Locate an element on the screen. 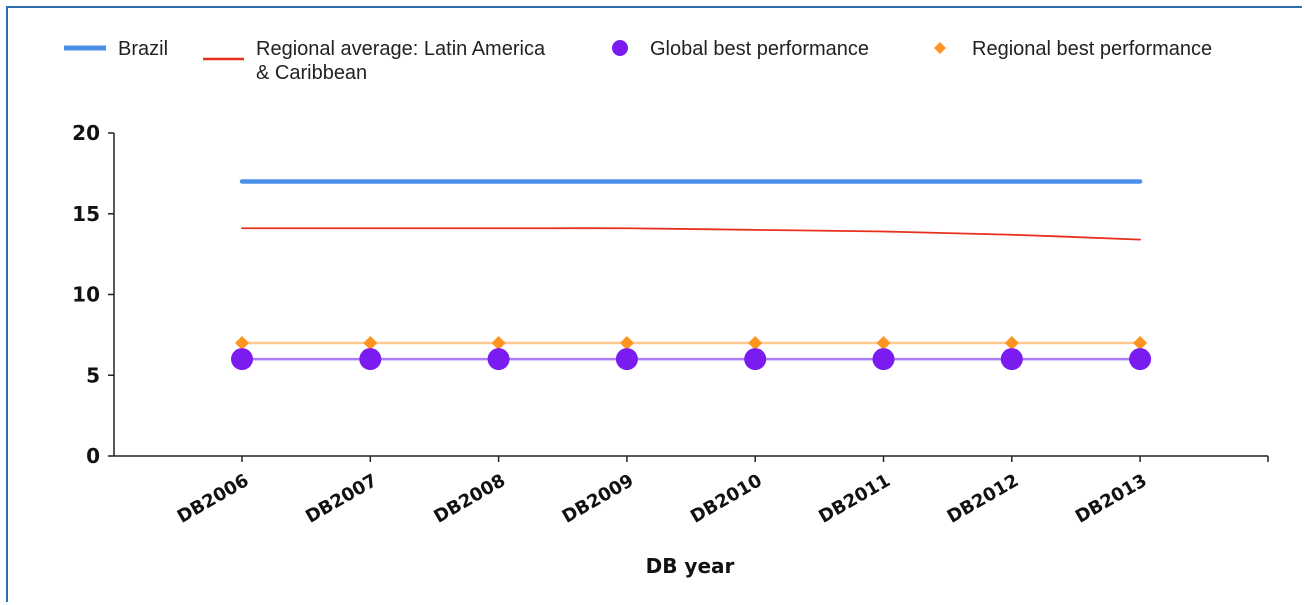  legend-label-regional-best: Regional best performance is located at coordinates (1092, 49).